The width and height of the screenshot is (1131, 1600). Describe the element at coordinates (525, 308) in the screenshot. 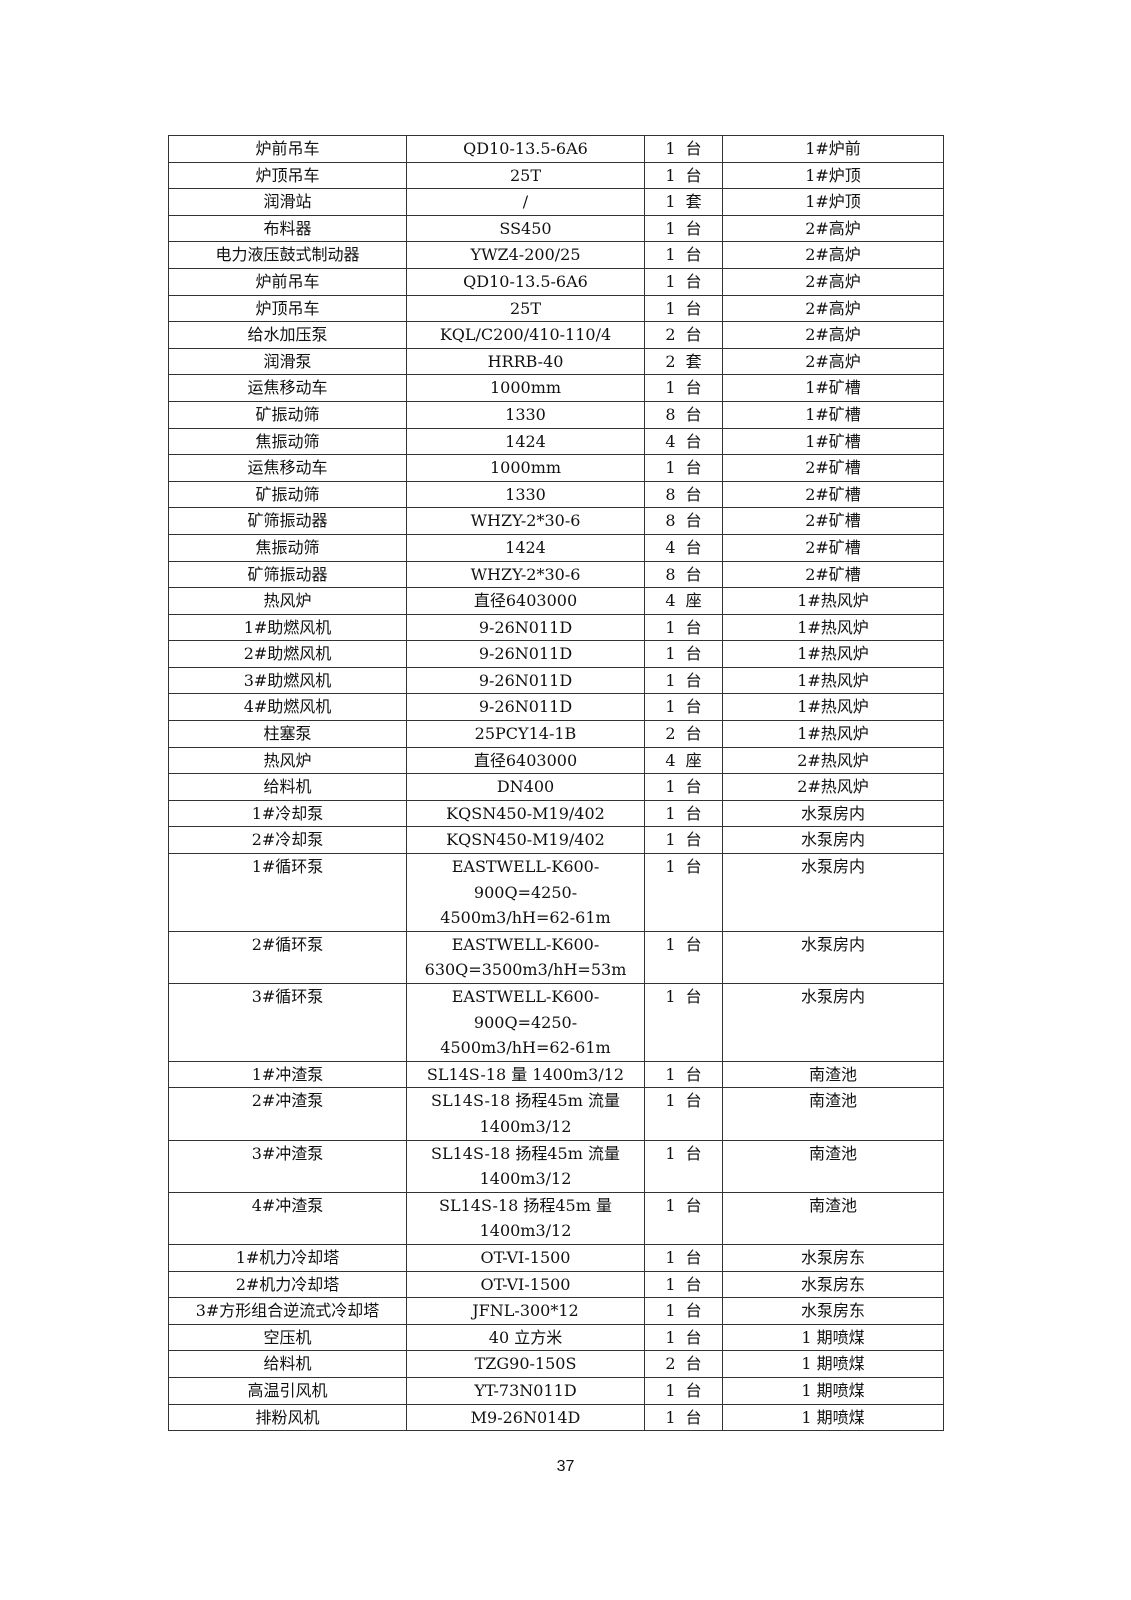

I see `model-spec-cell: 25T` at that location.